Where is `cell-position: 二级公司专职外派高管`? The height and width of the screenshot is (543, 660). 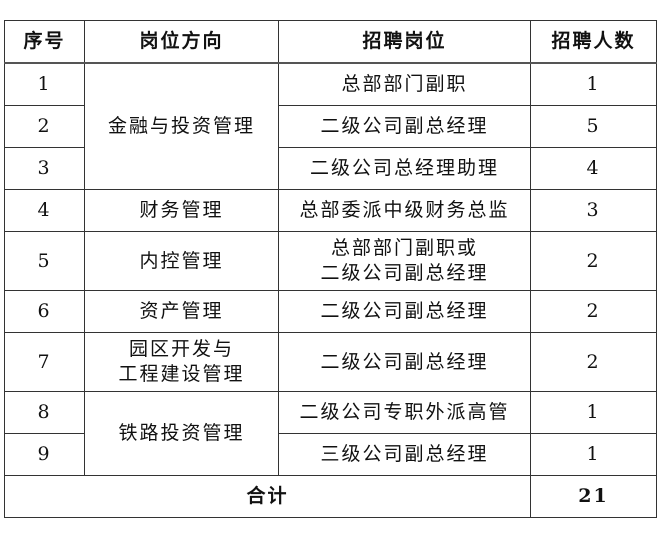 cell-position: 二级公司专职外派高管 is located at coordinates (404, 412).